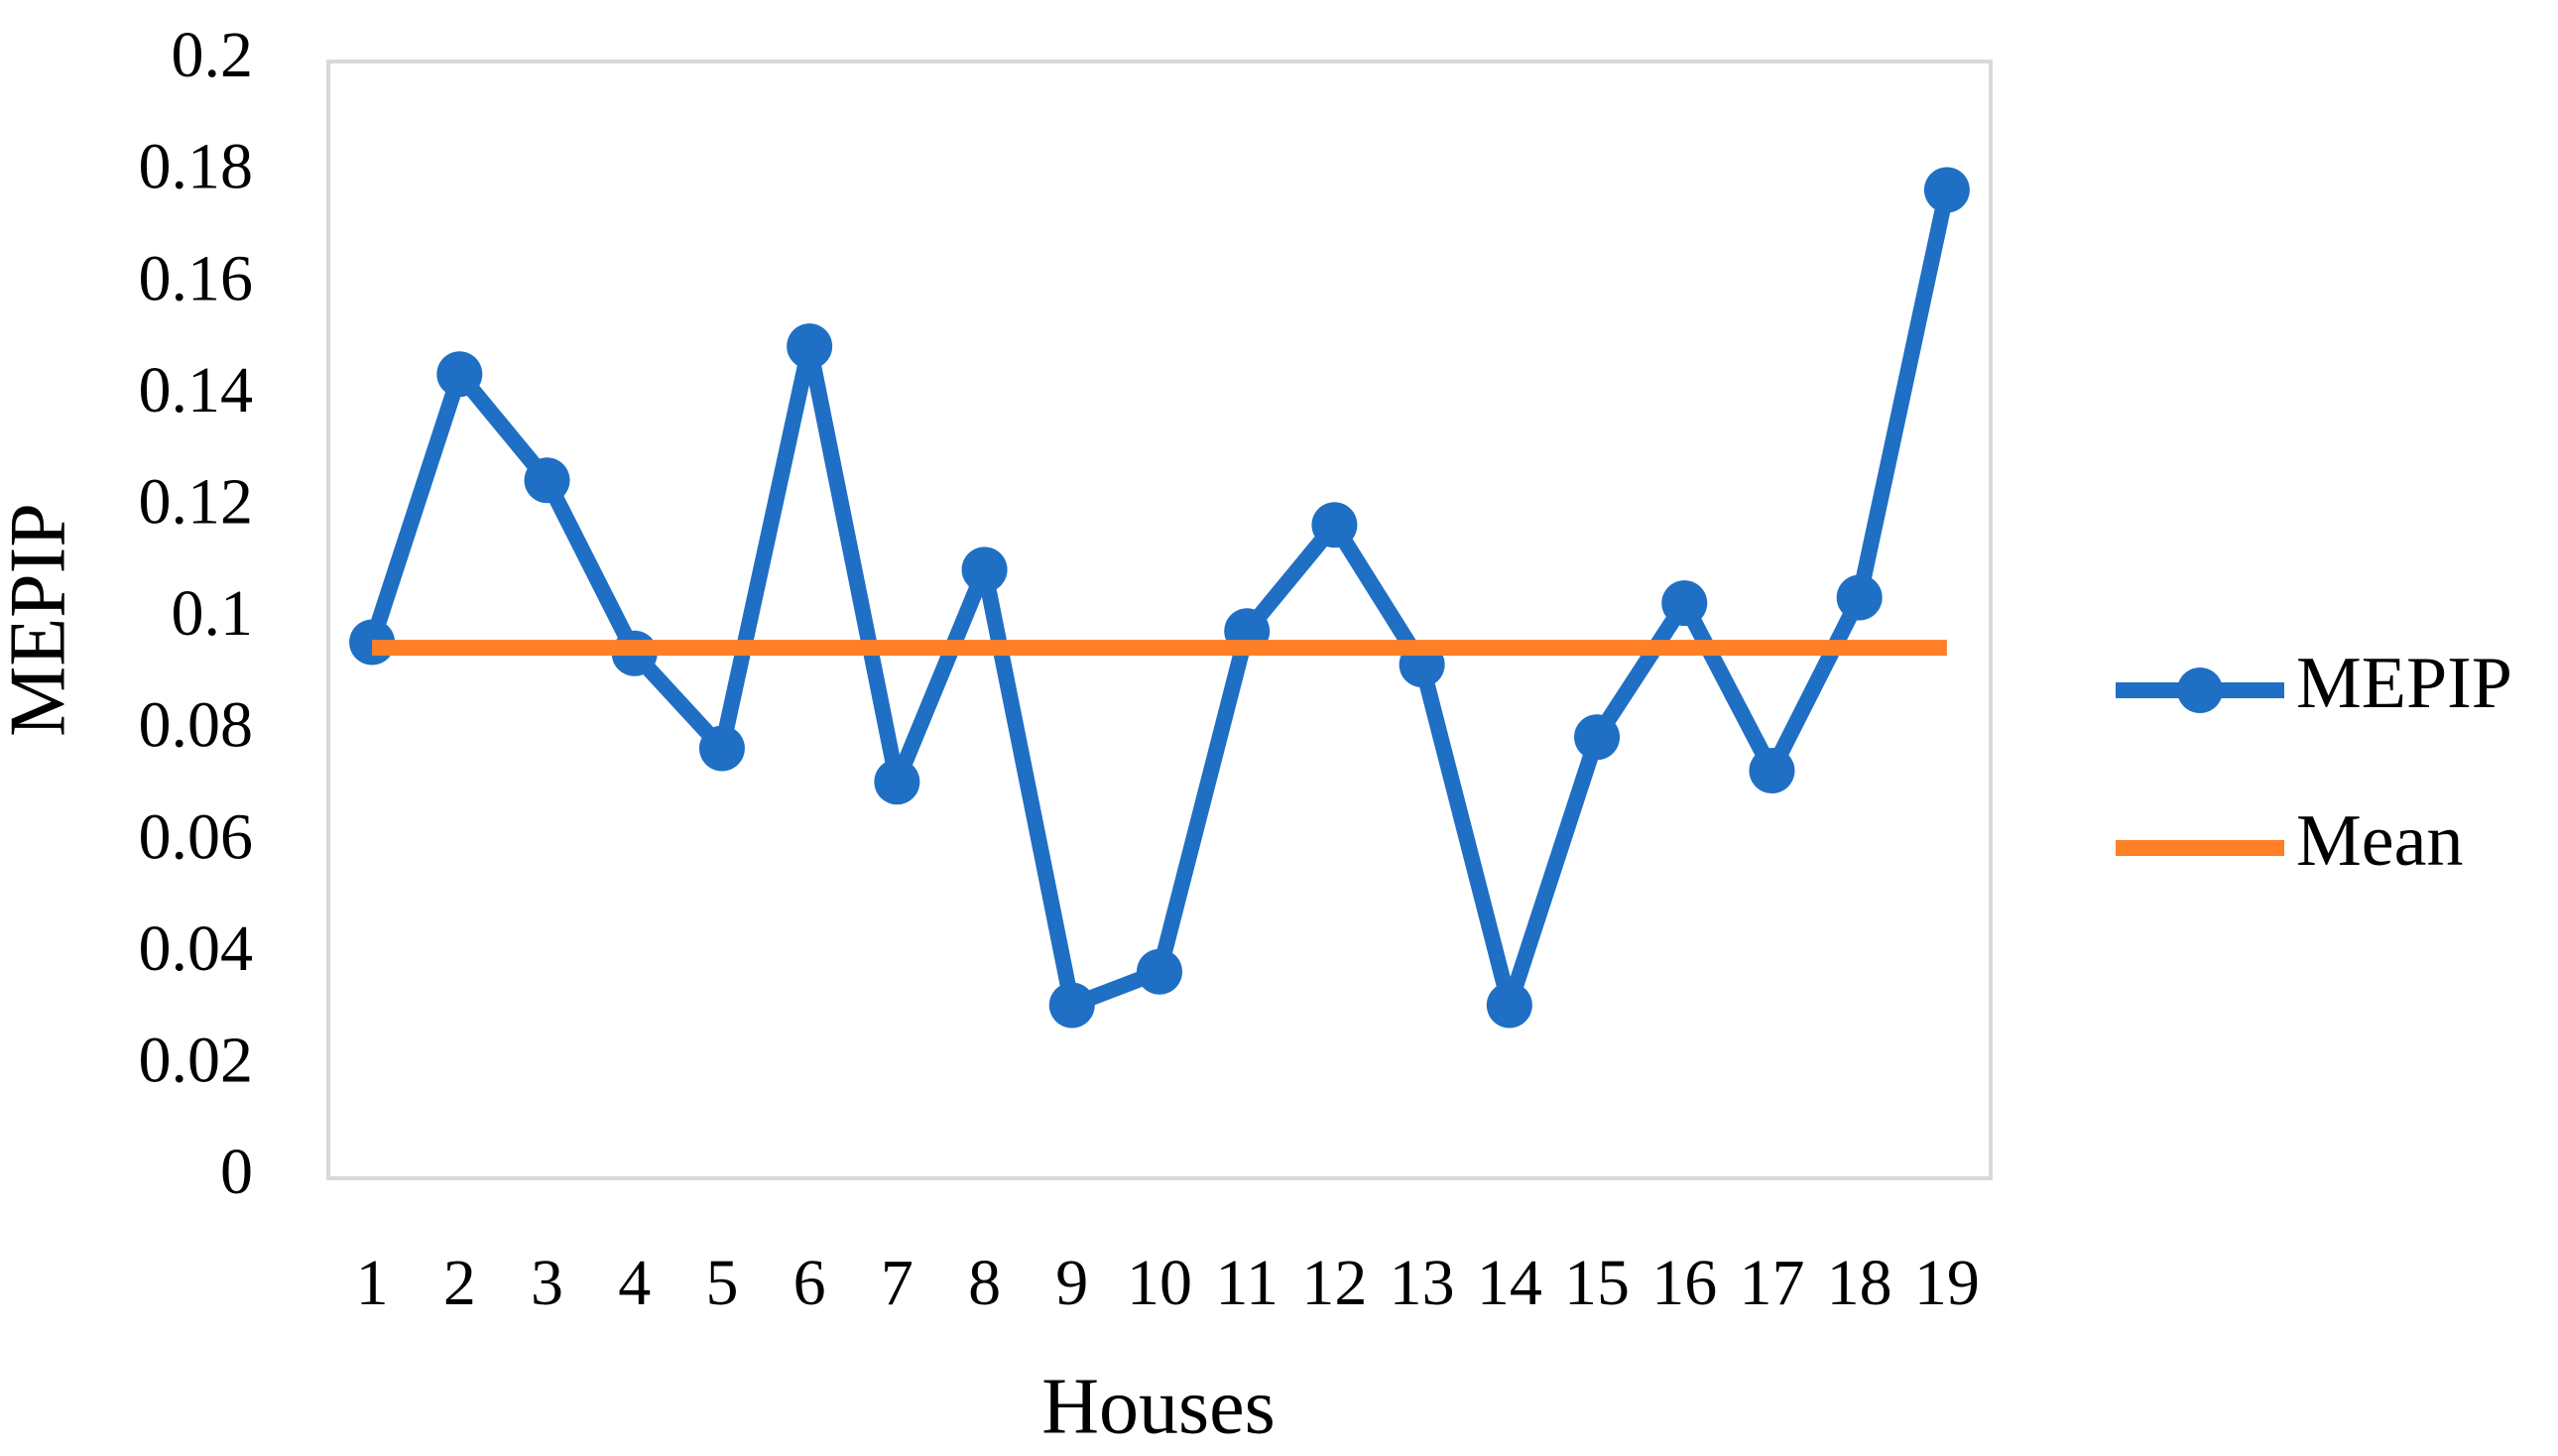 Image resolution: width=2558 pixels, height=1456 pixels. What do you see at coordinates (2380, 841) in the screenshot?
I see `legend-label: Mean` at bounding box center [2380, 841].